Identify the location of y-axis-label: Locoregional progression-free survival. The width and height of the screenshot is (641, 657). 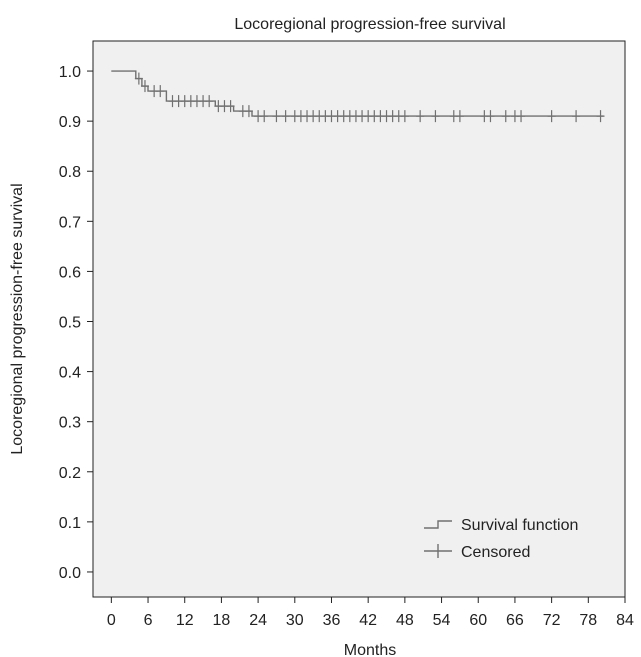
(17, 318).